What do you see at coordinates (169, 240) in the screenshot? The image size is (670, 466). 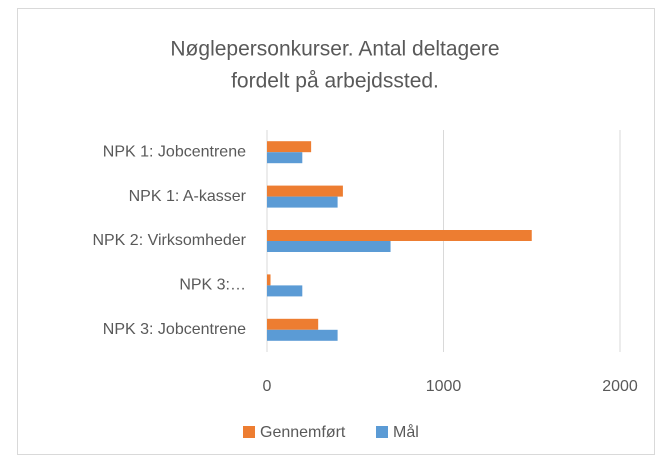 I see `y-tick-label: NPK 2: Virksomheder` at bounding box center [169, 240].